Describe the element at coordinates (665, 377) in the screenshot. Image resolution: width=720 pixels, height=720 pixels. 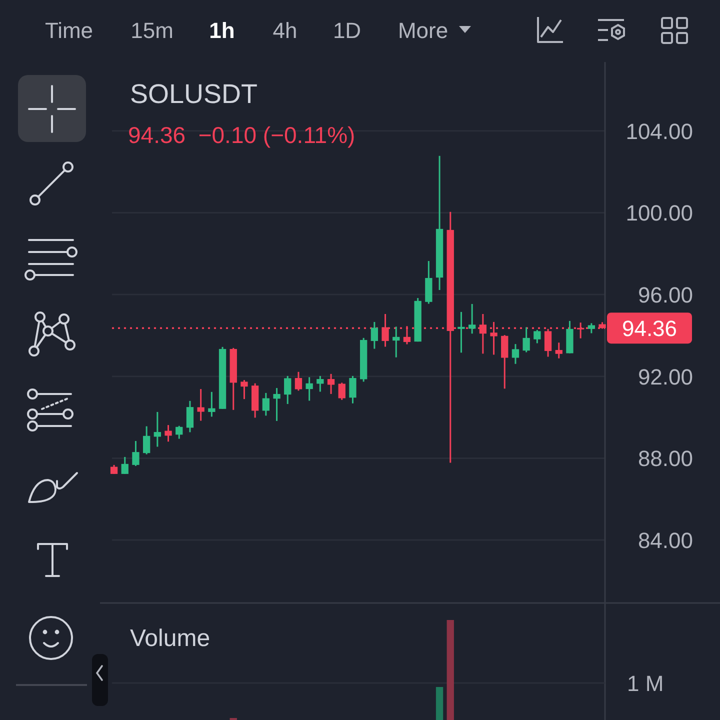
I see `y-tick-label: 92.00` at that location.